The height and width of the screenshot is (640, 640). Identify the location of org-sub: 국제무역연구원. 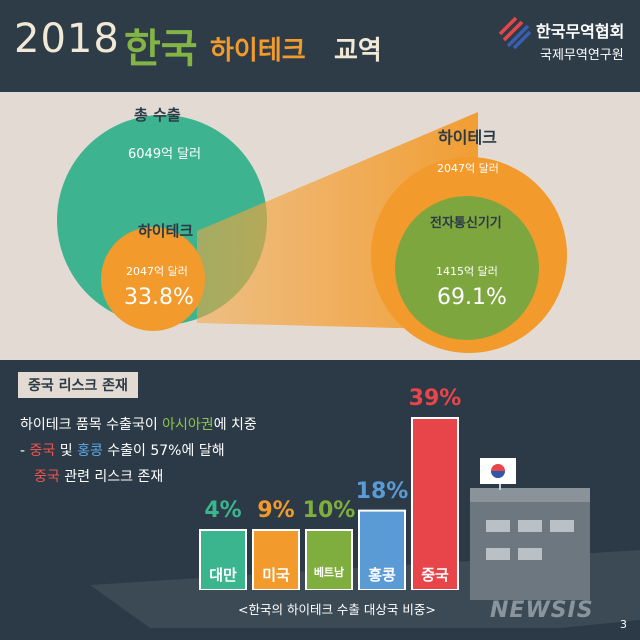
(582, 55).